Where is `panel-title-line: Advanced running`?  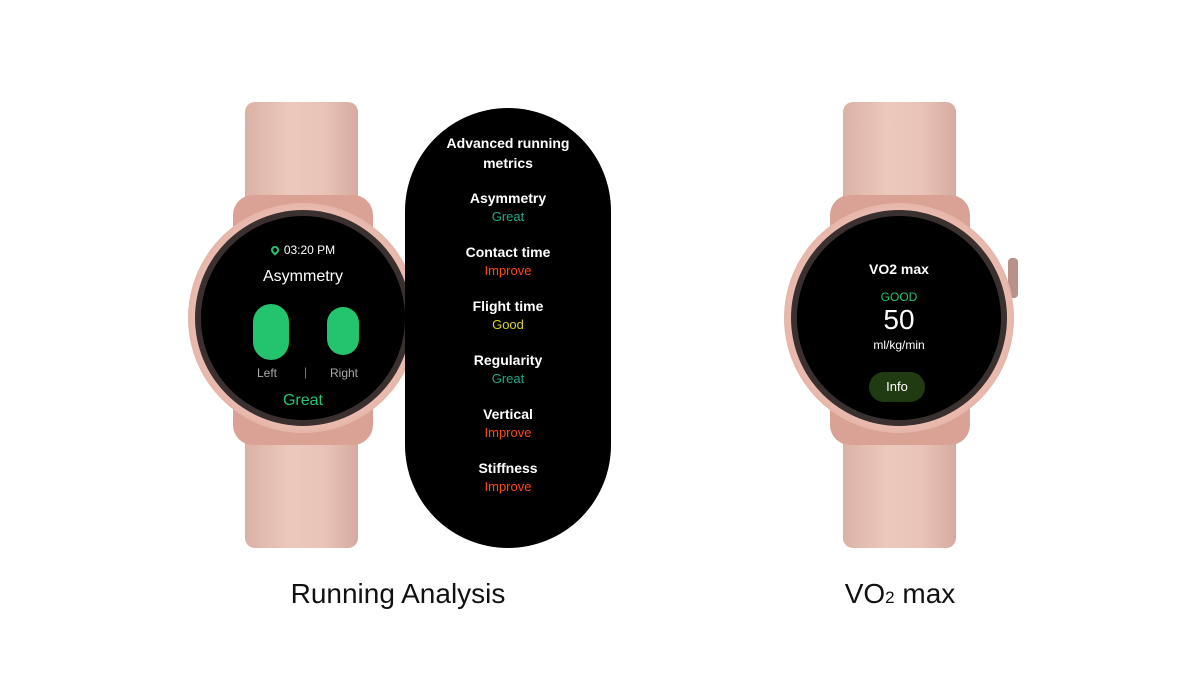
panel-title-line: Advanced running is located at coordinates (508, 143).